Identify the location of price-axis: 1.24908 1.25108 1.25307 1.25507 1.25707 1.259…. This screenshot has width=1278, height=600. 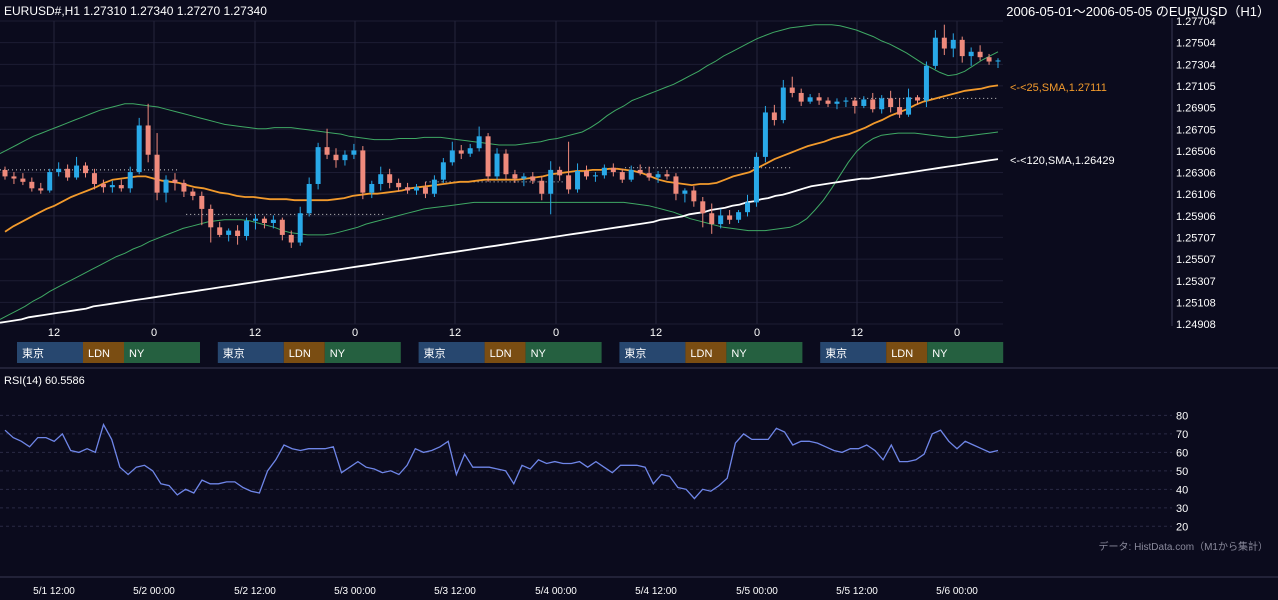
(1193, 173).